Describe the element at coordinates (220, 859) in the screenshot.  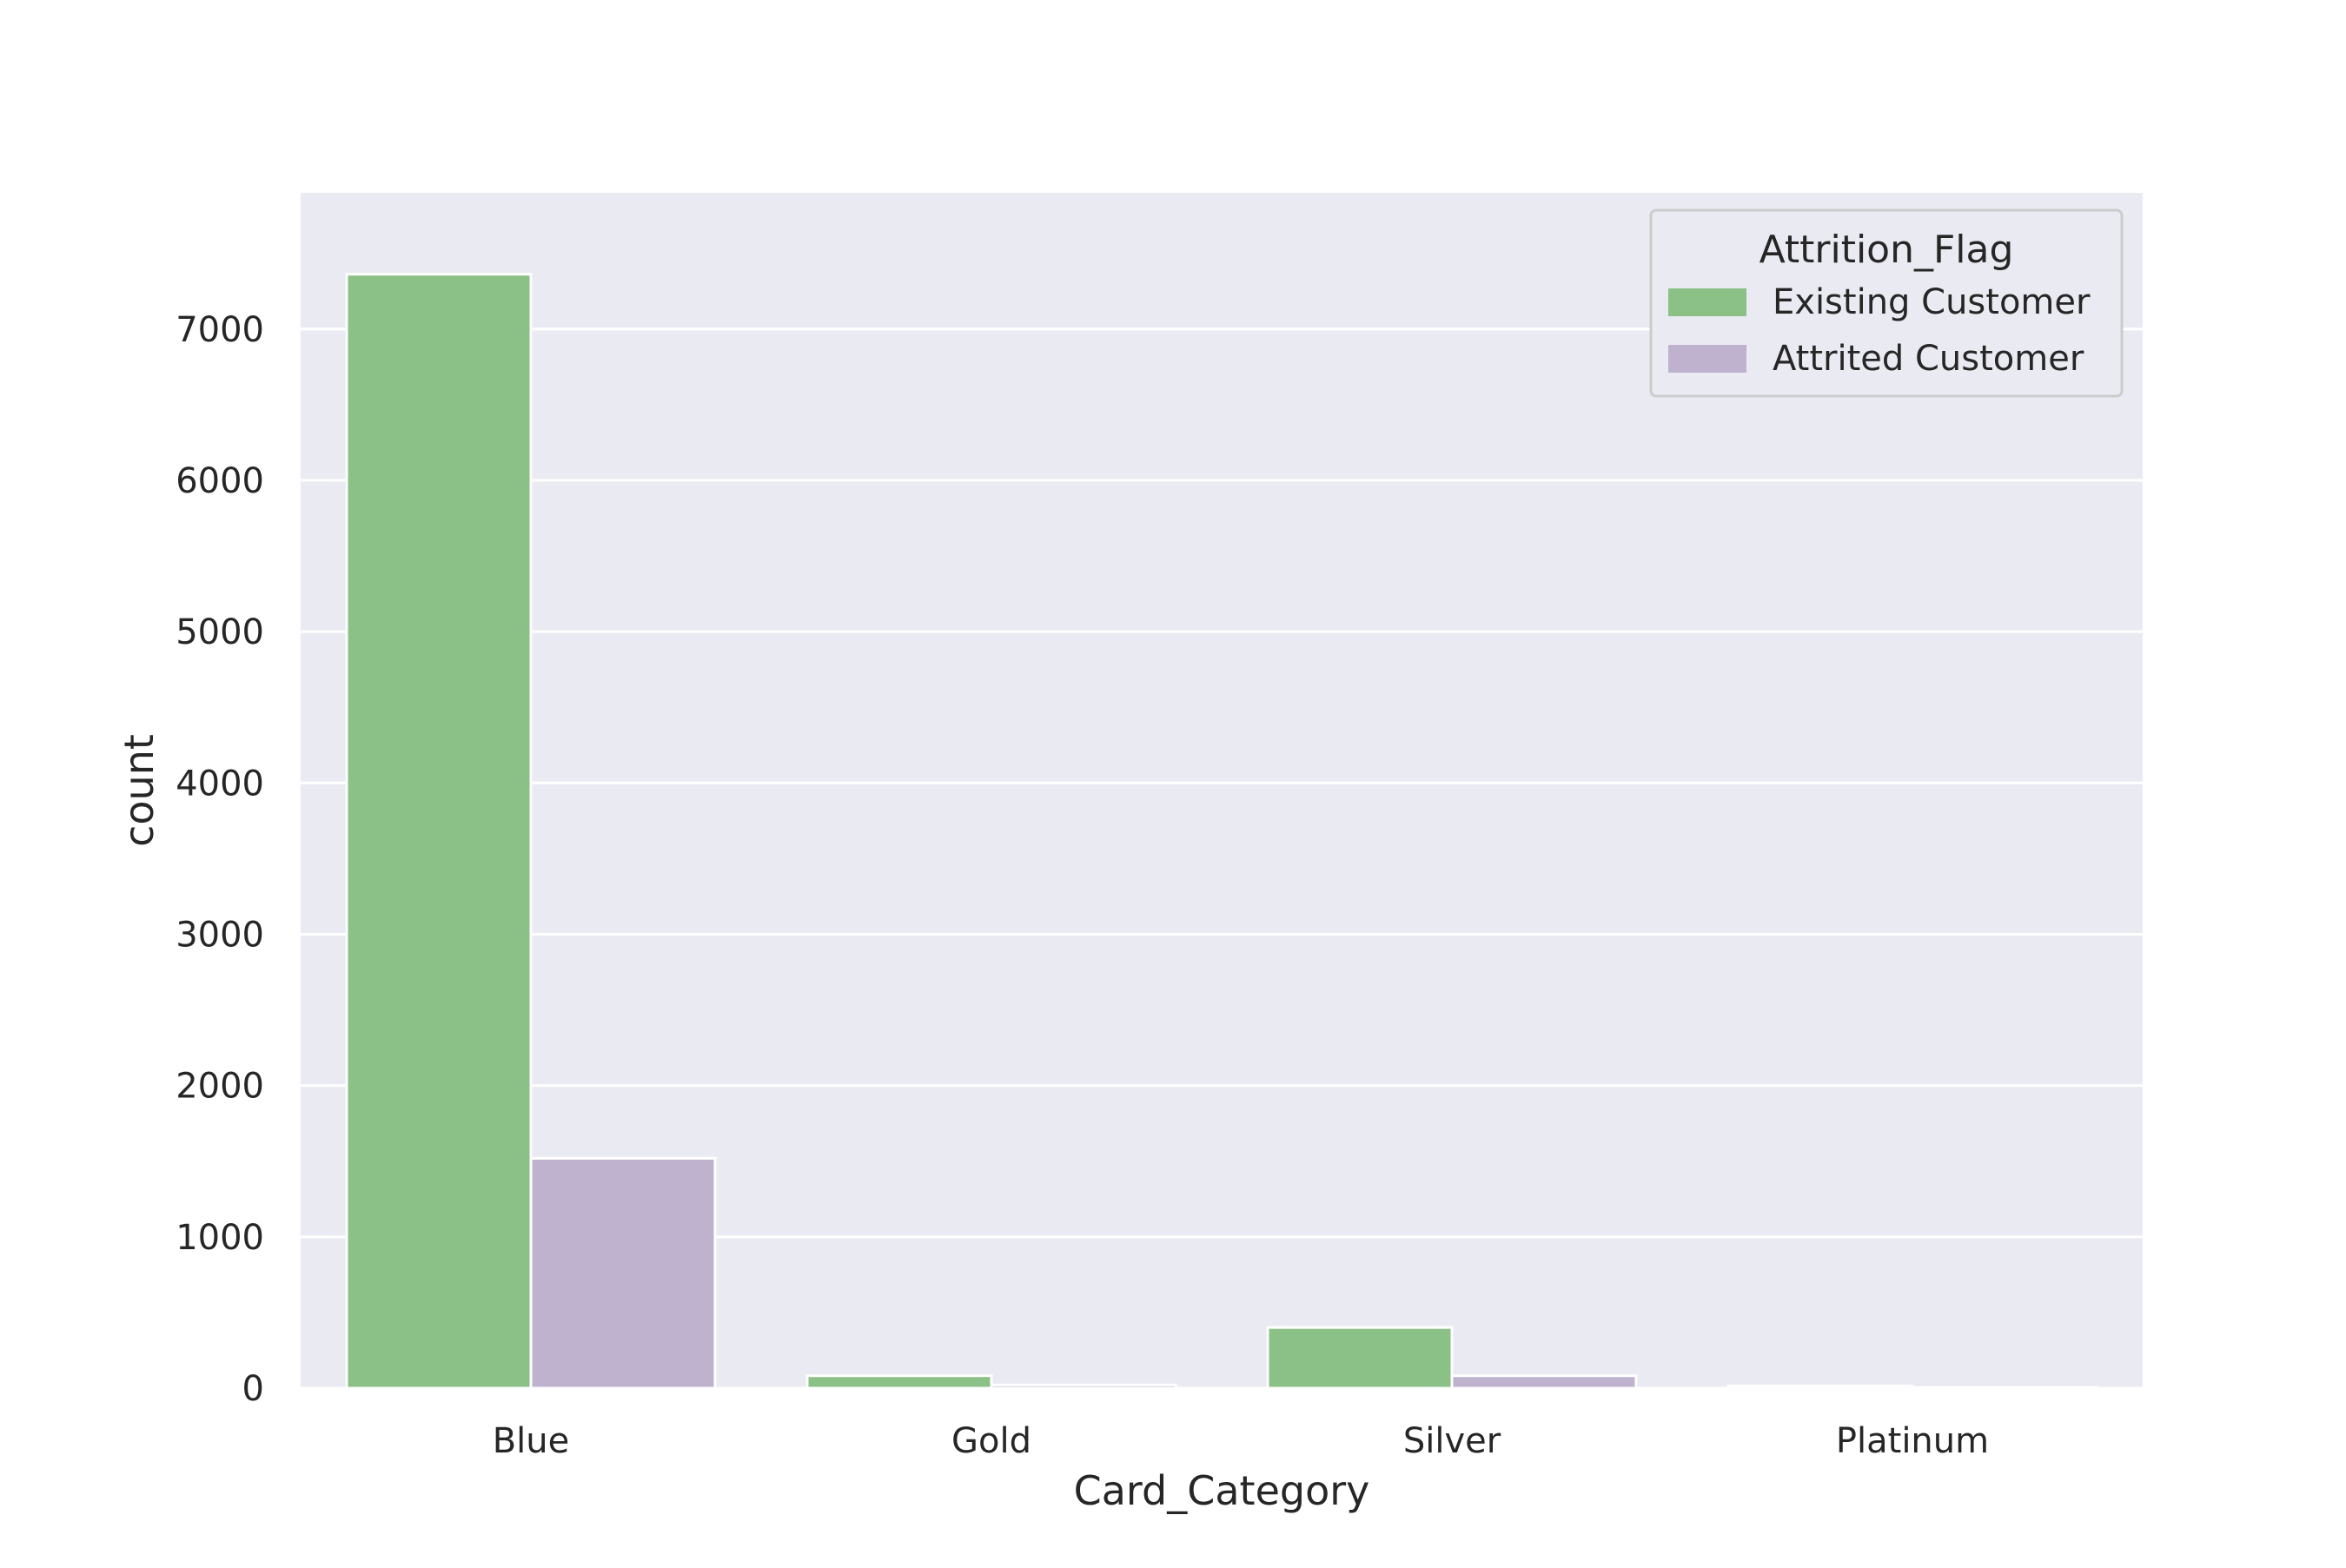
I see `y-tick-labels: 0 1000 2000 3000 4000 5000 6000 7000` at that location.